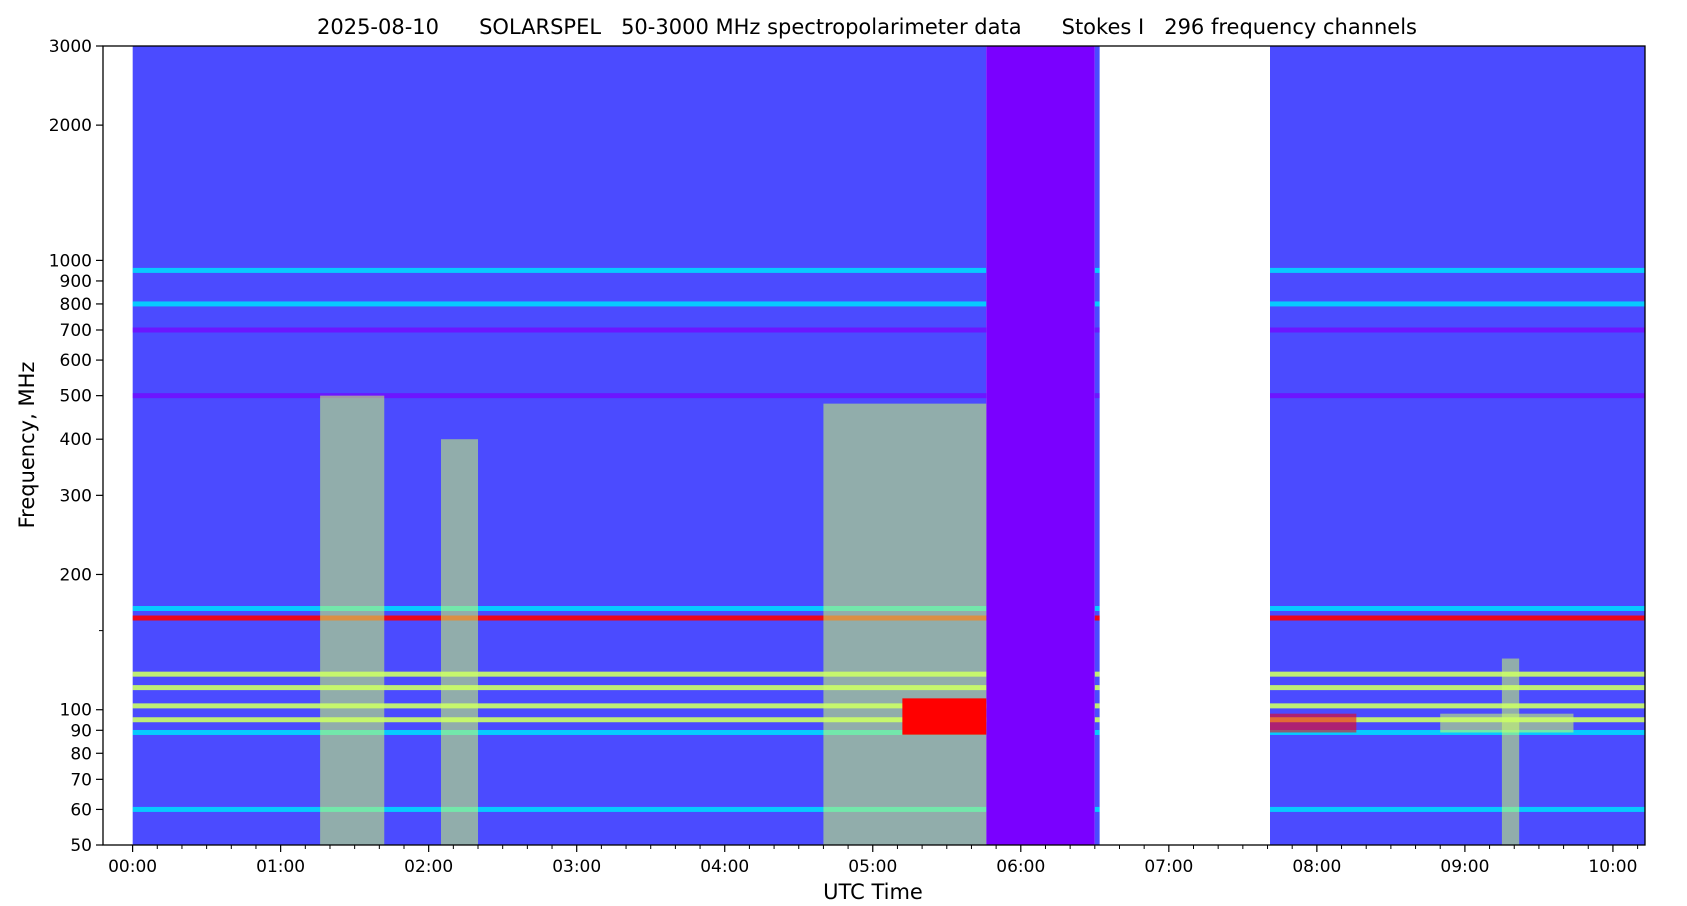 The height and width of the screenshot is (906, 1687). Describe the element at coordinates (132, 867) in the screenshot. I see `x-tick-label: 00:00` at that location.